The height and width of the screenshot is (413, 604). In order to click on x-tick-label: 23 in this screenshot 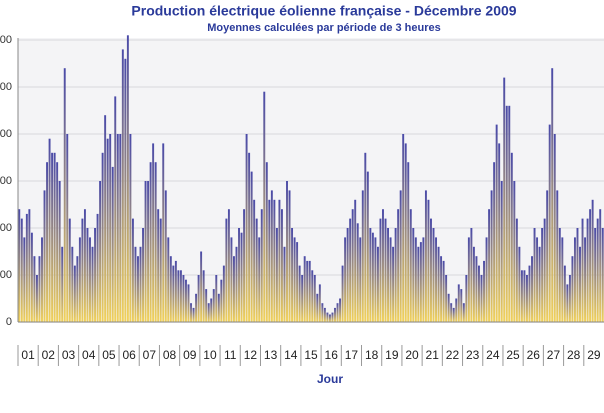, I will do `click(473, 355)`.